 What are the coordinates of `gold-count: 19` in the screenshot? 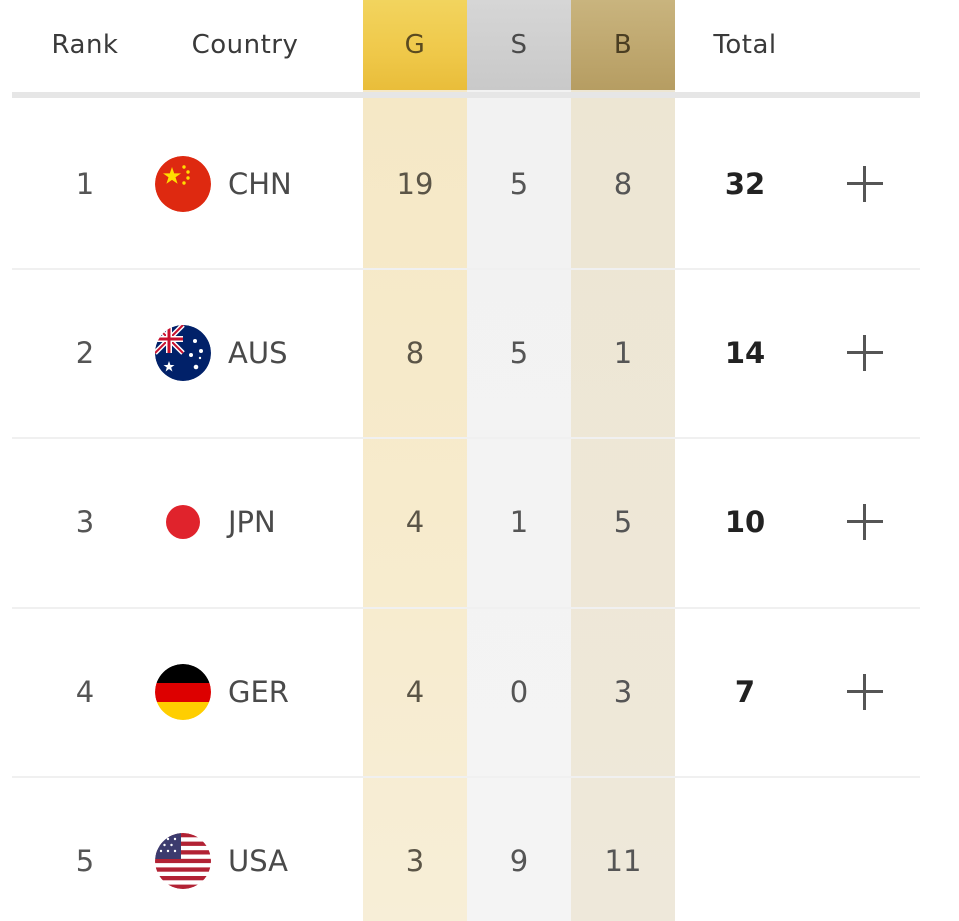 It's located at (415, 184).